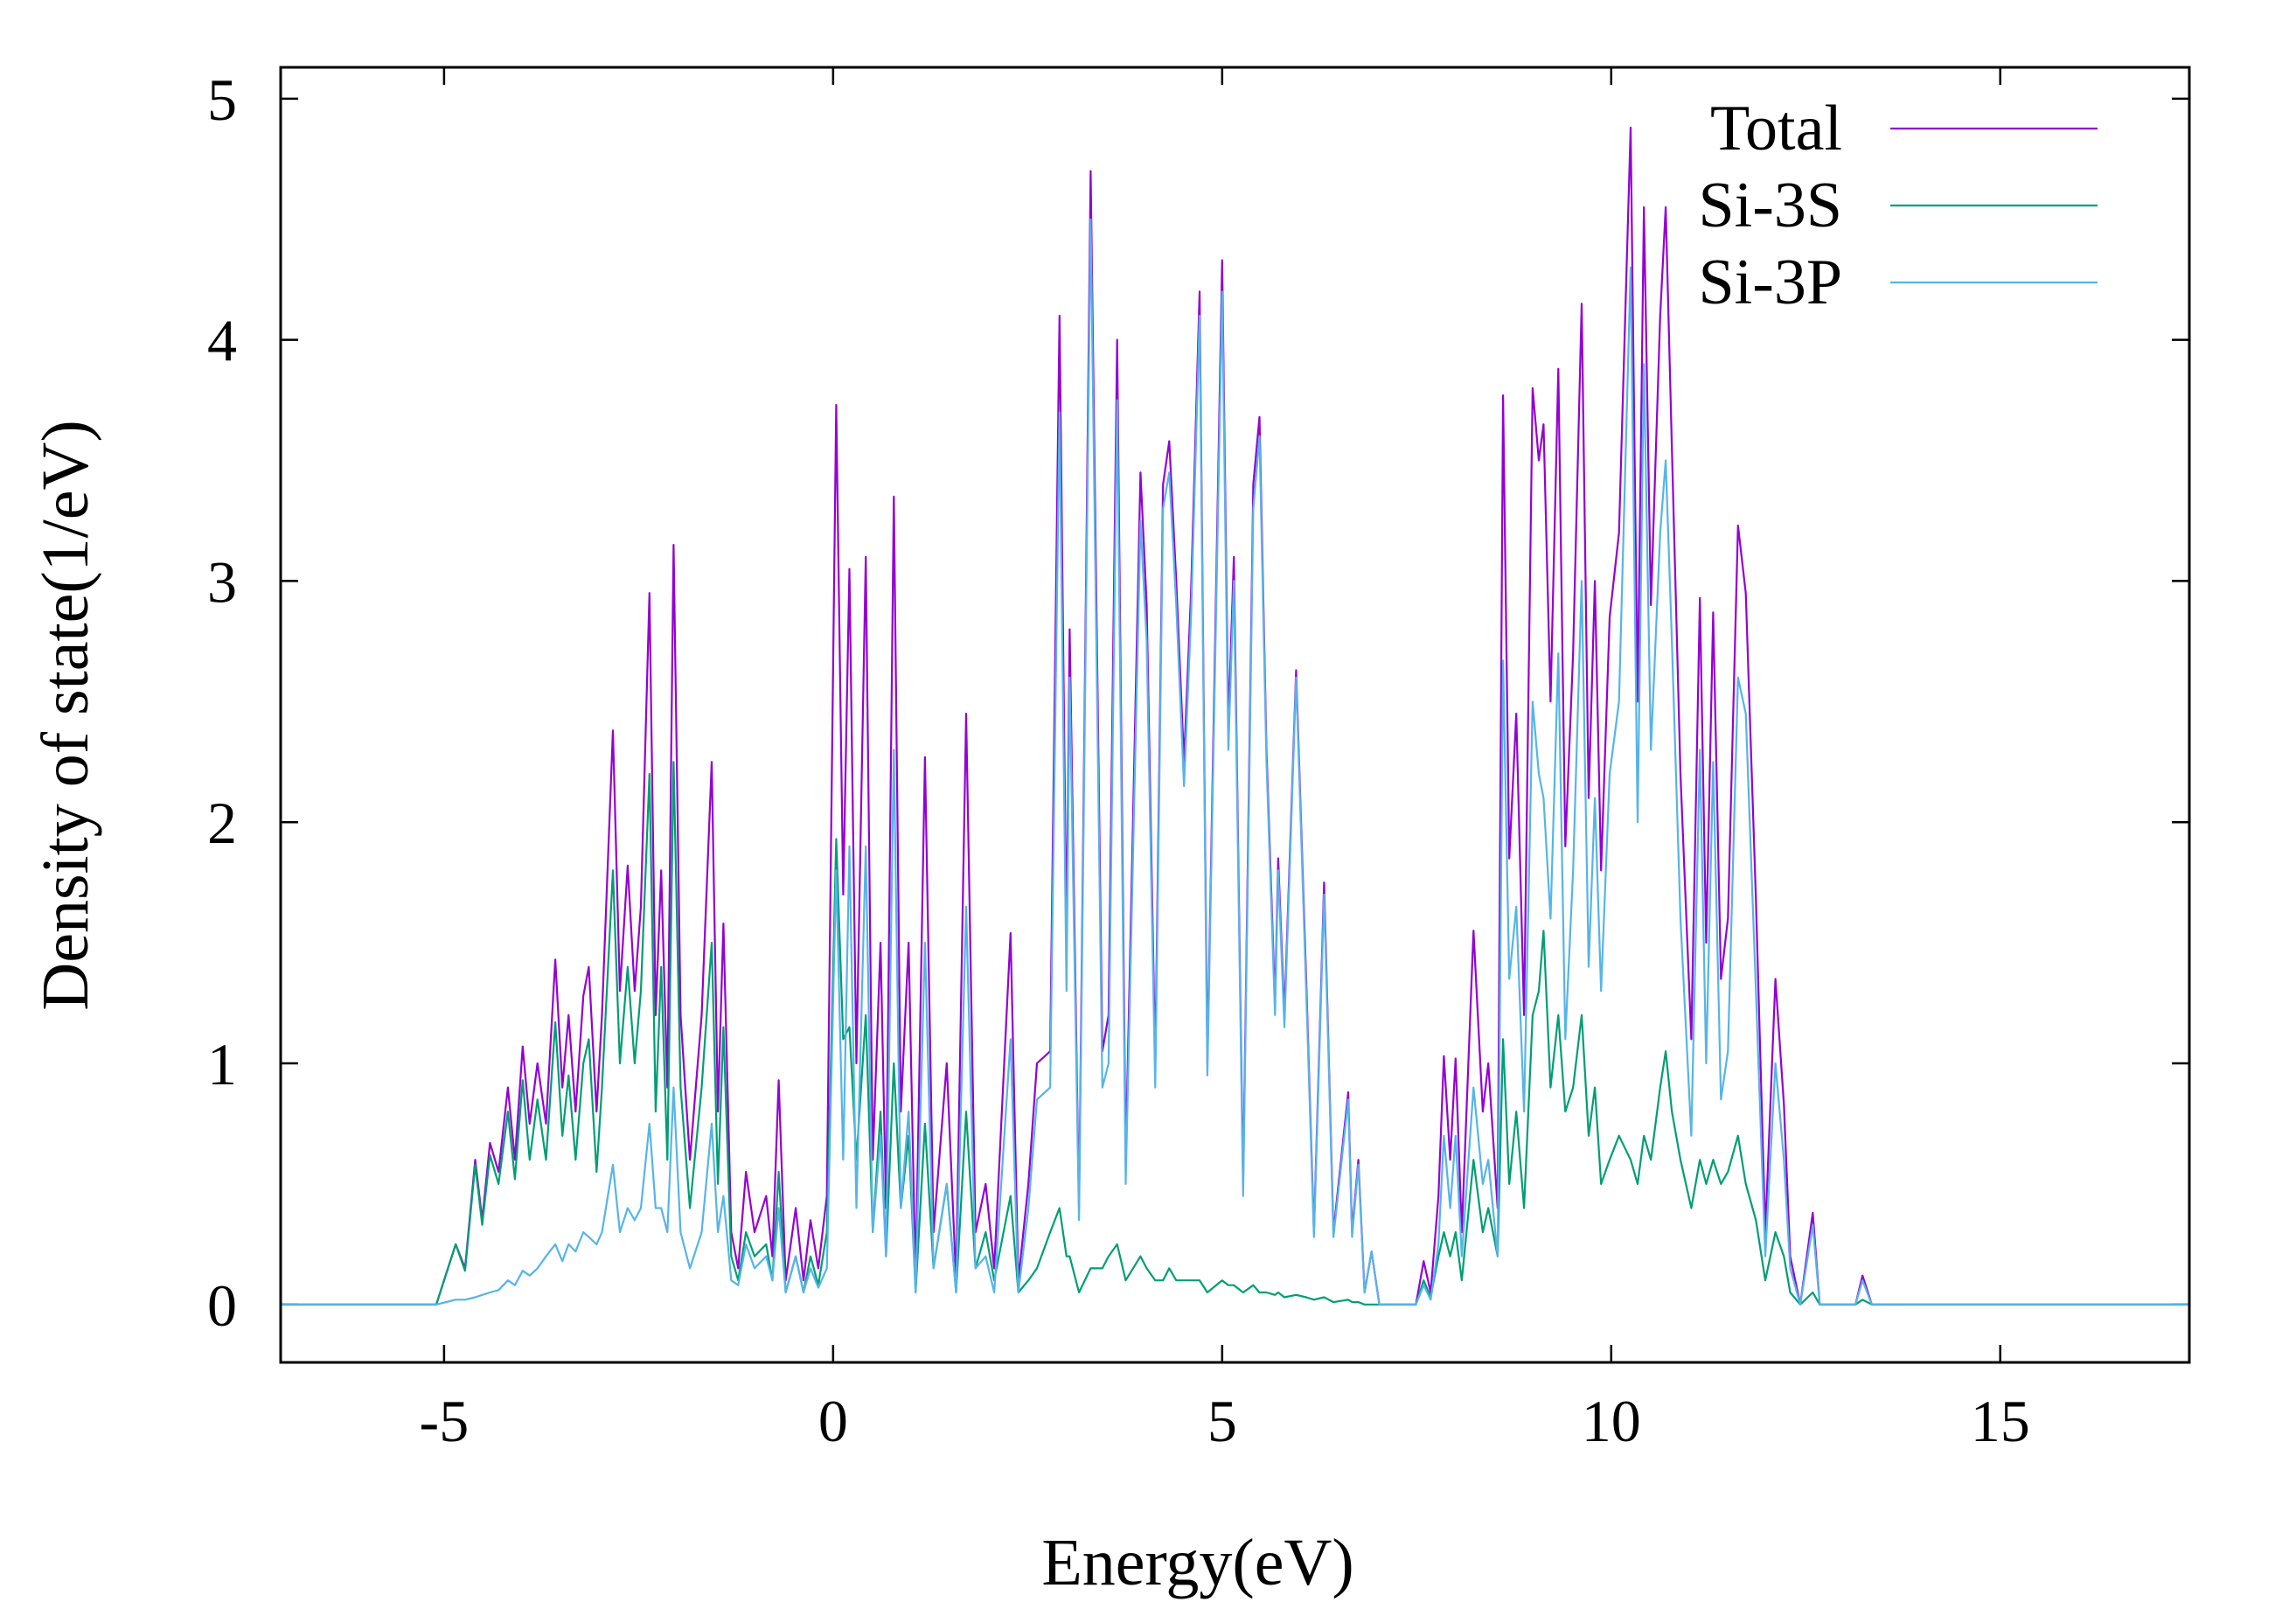  I want to click on legend-label: Si-3S, so click(1770, 205).